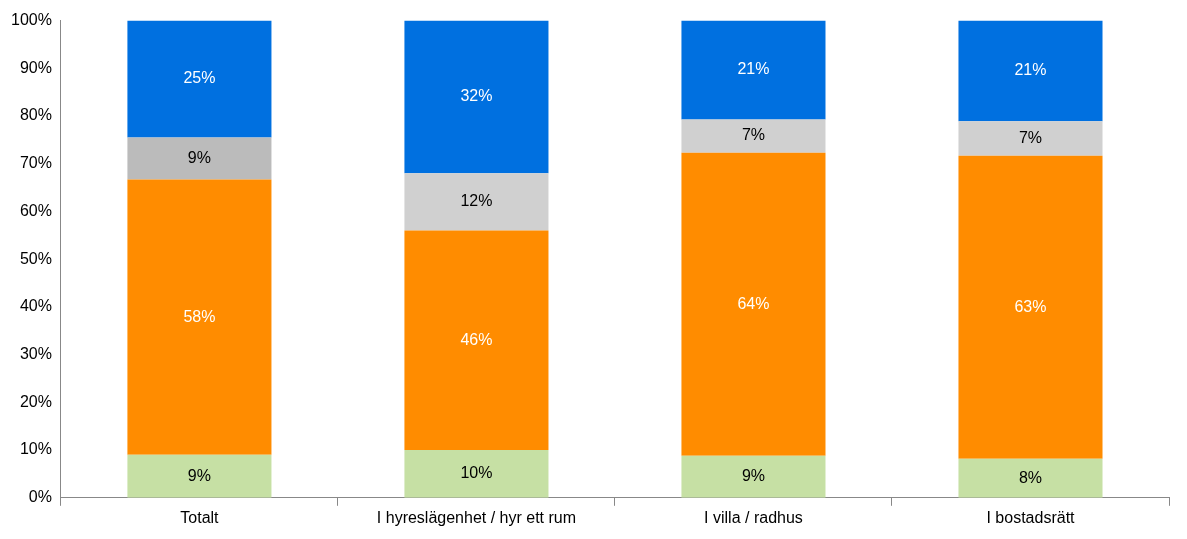 Image resolution: width=1187 pixels, height=539 pixels. I want to click on y-tick-label: 0%, so click(40, 497).